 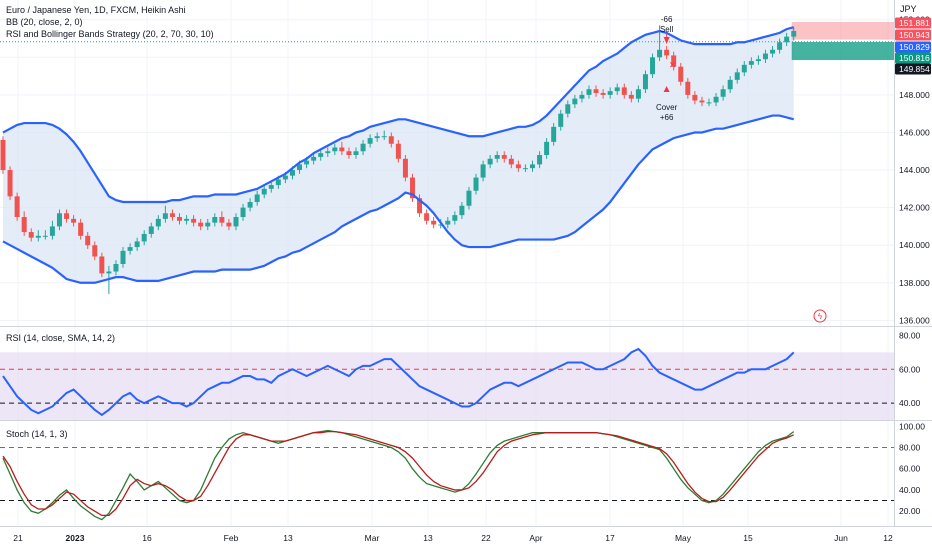 I want to click on price-tick-label: 136.000, so click(x=914, y=320).